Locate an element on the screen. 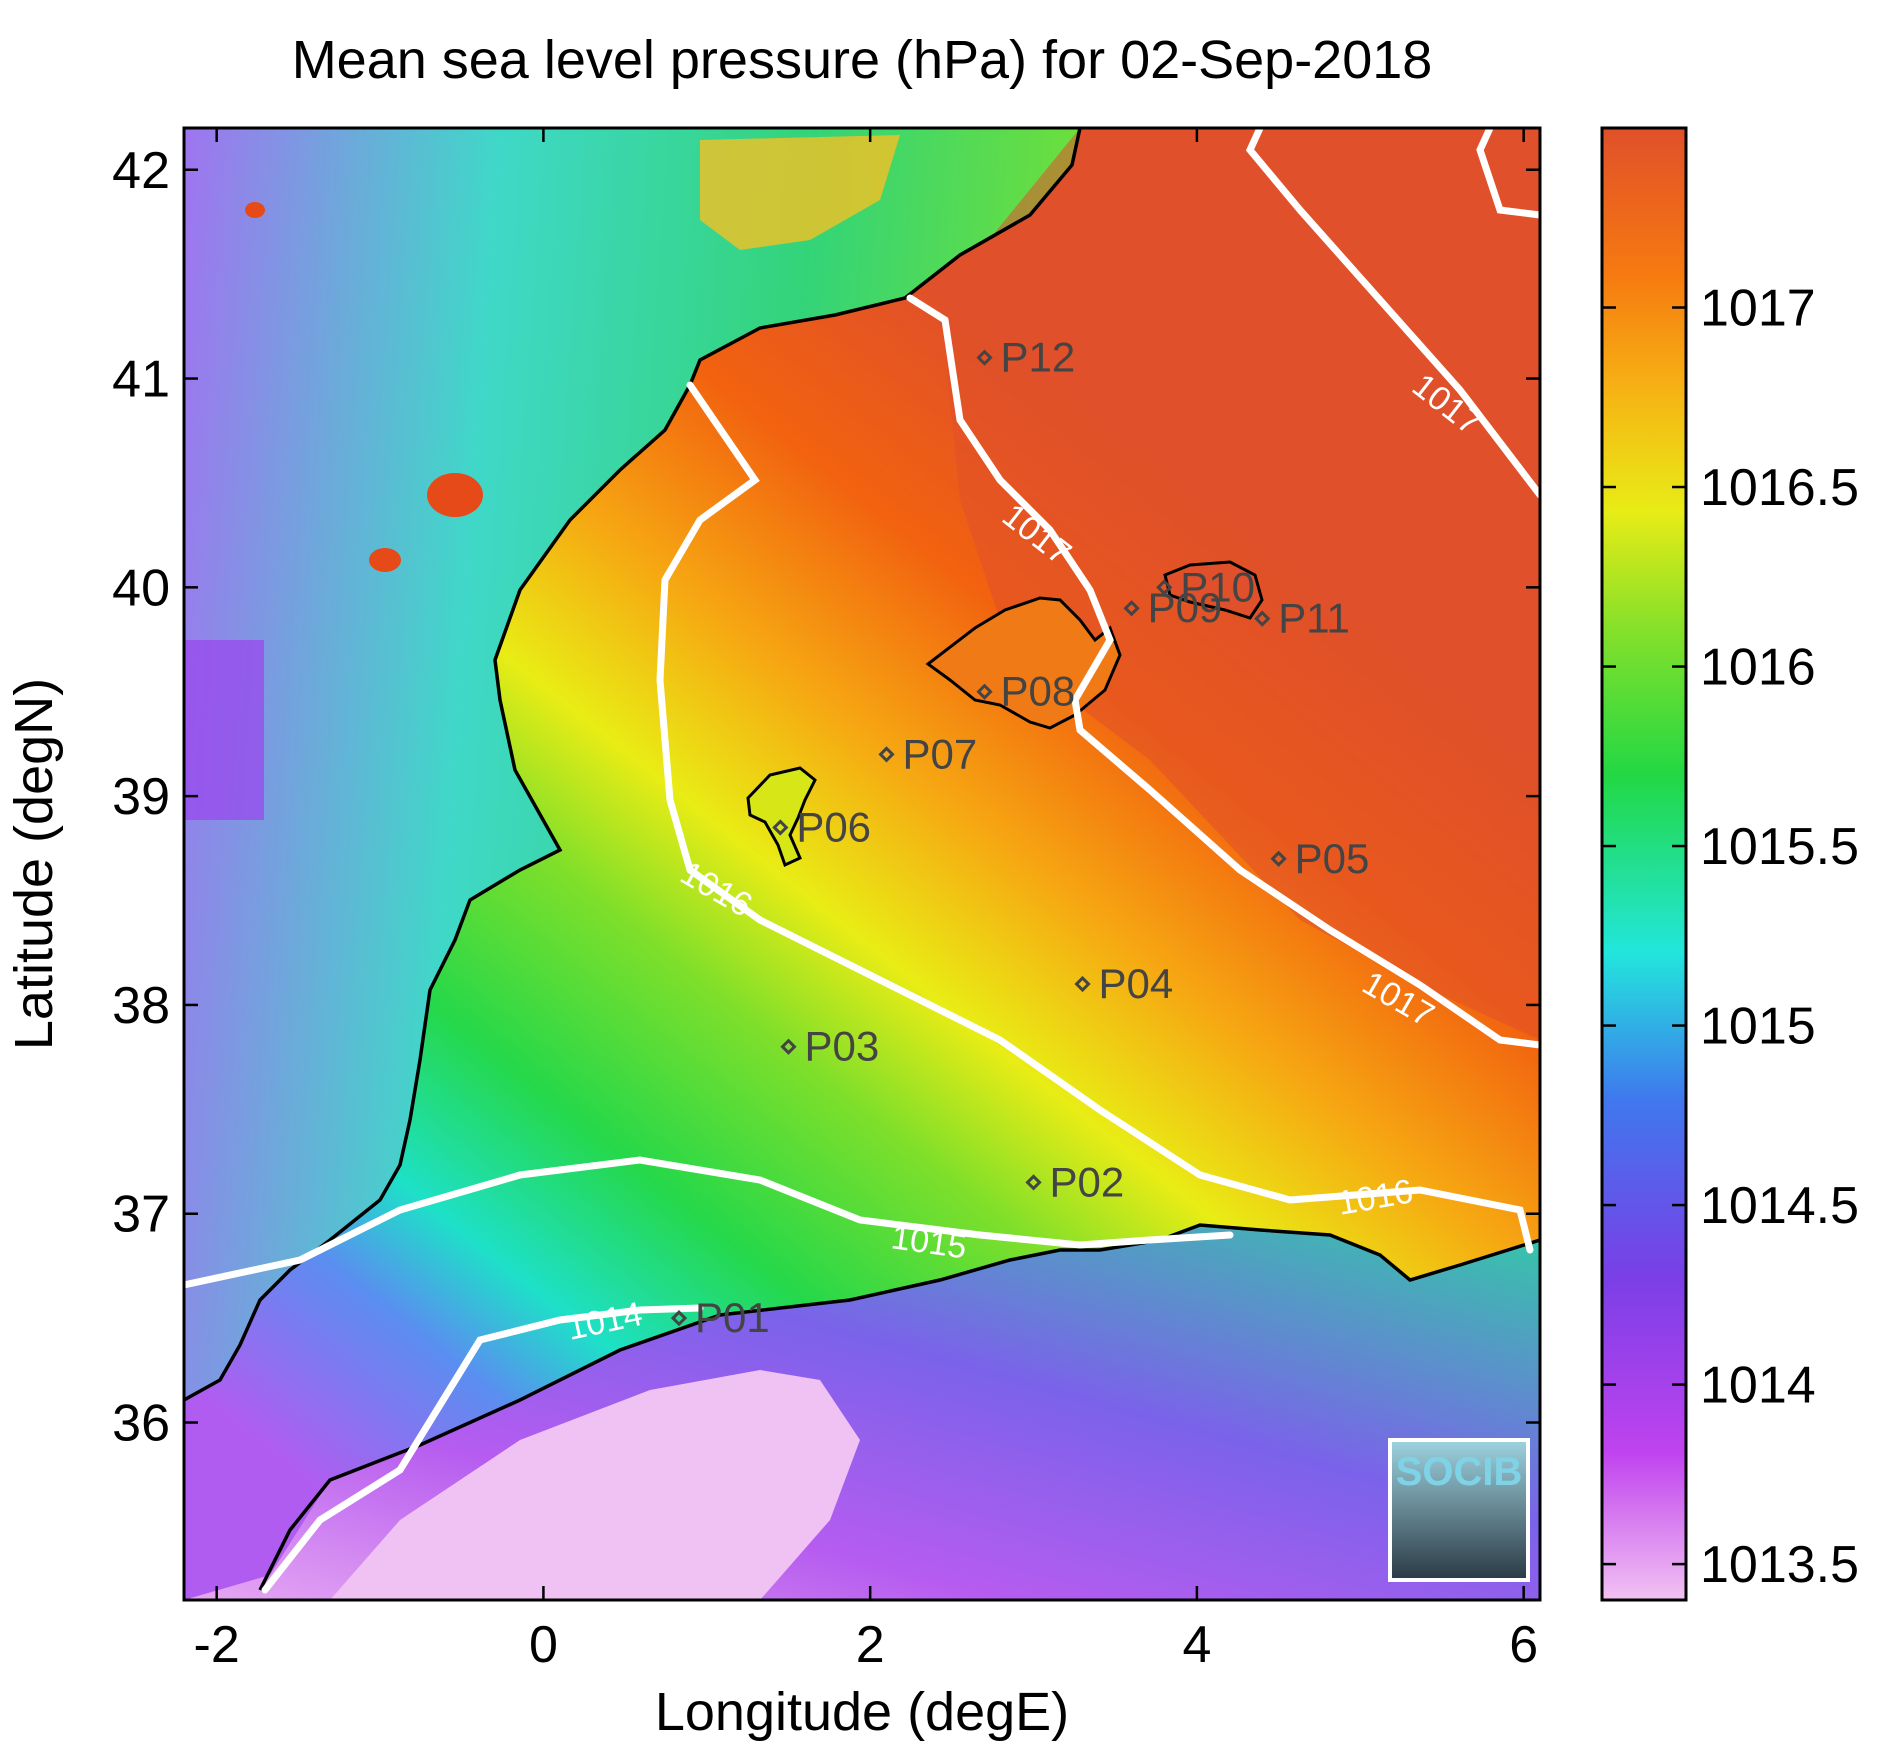  y-tick-label: 37 is located at coordinates (141, 1215).